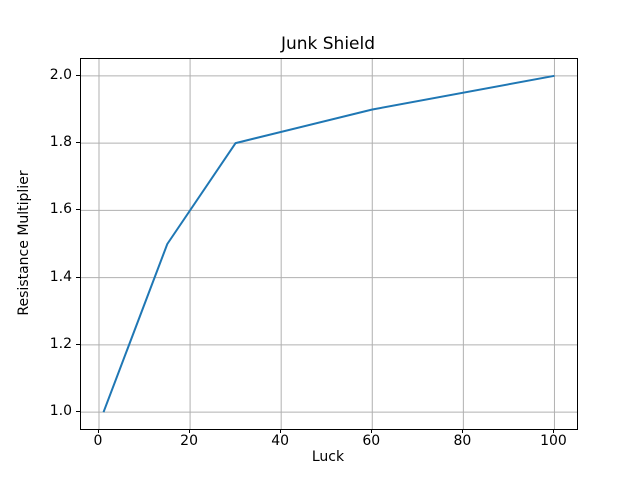 The height and width of the screenshot is (480, 640). I want to click on chart-title: Junk Shield, so click(328, 44).